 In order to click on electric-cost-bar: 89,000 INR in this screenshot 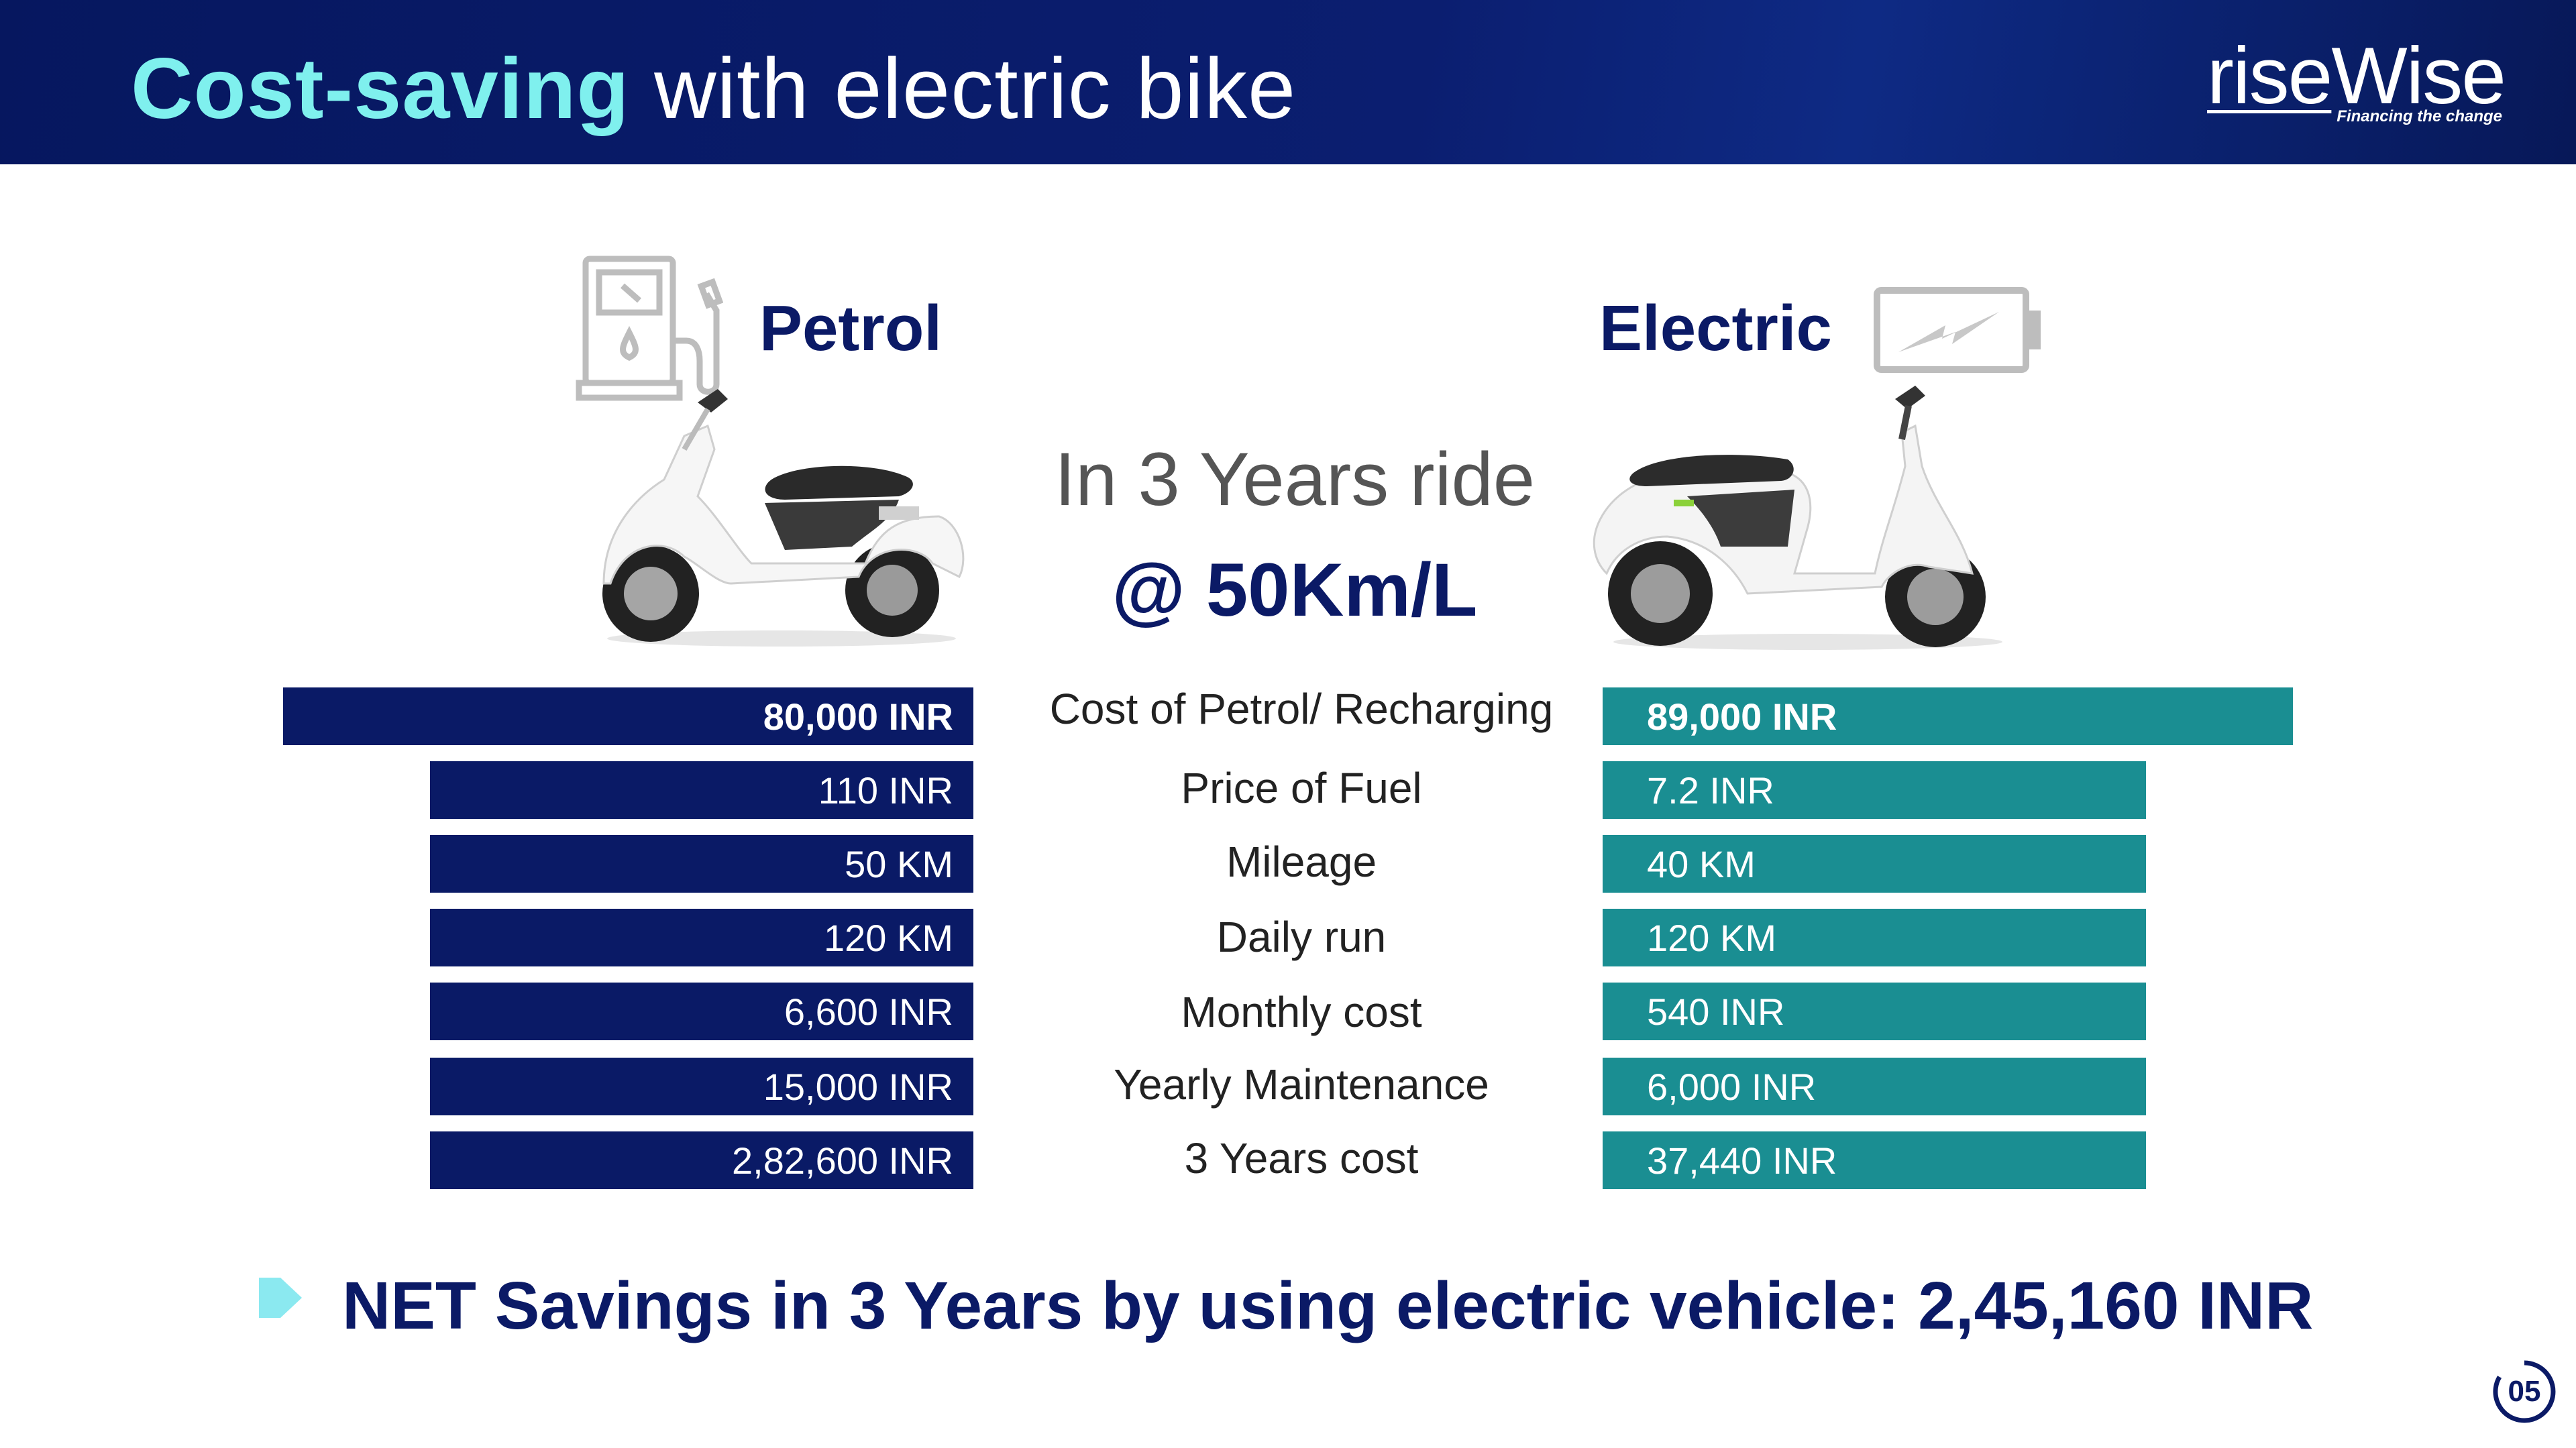, I will do `click(1948, 716)`.